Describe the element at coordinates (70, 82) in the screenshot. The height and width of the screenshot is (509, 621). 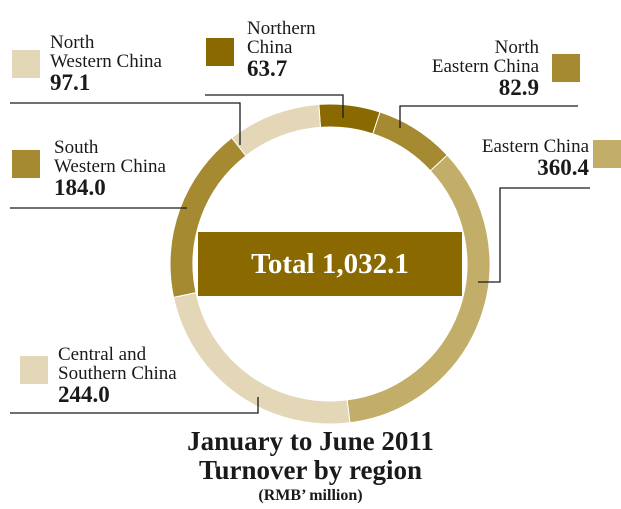
I see `label-north-western-value: 97.1` at that location.